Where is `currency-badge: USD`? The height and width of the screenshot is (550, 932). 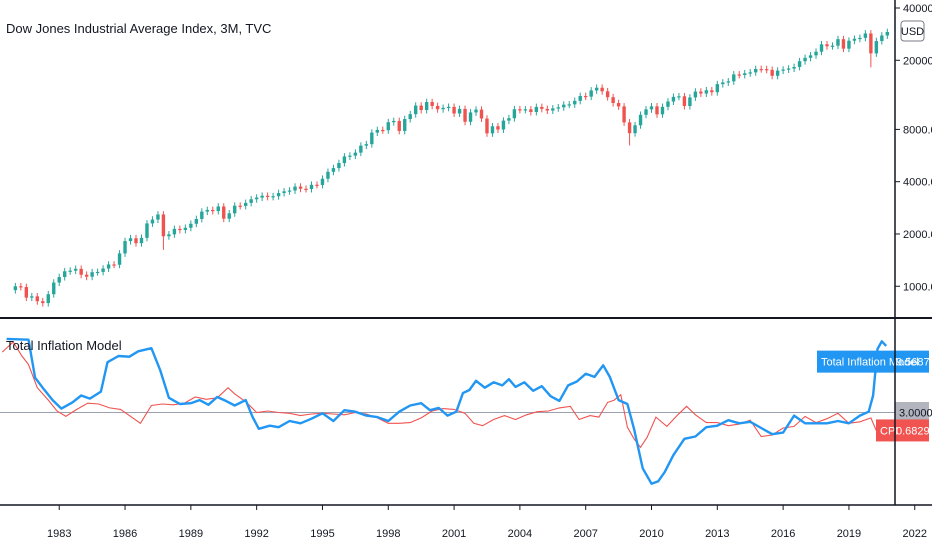
currency-badge: USD is located at coordinates (912, 31).